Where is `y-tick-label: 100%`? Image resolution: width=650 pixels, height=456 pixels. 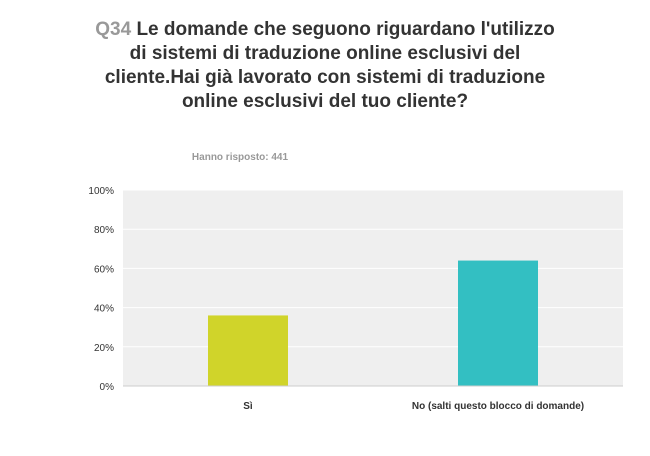
y-tick-label: 100% is located at coordinates (101, 191).